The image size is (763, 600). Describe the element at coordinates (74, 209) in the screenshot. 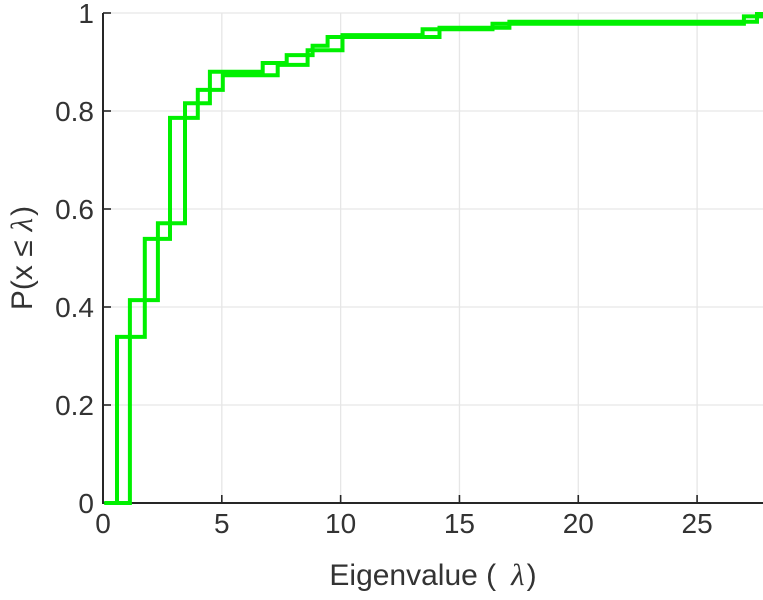

I see `y-tick-label: 0.6` at that location.